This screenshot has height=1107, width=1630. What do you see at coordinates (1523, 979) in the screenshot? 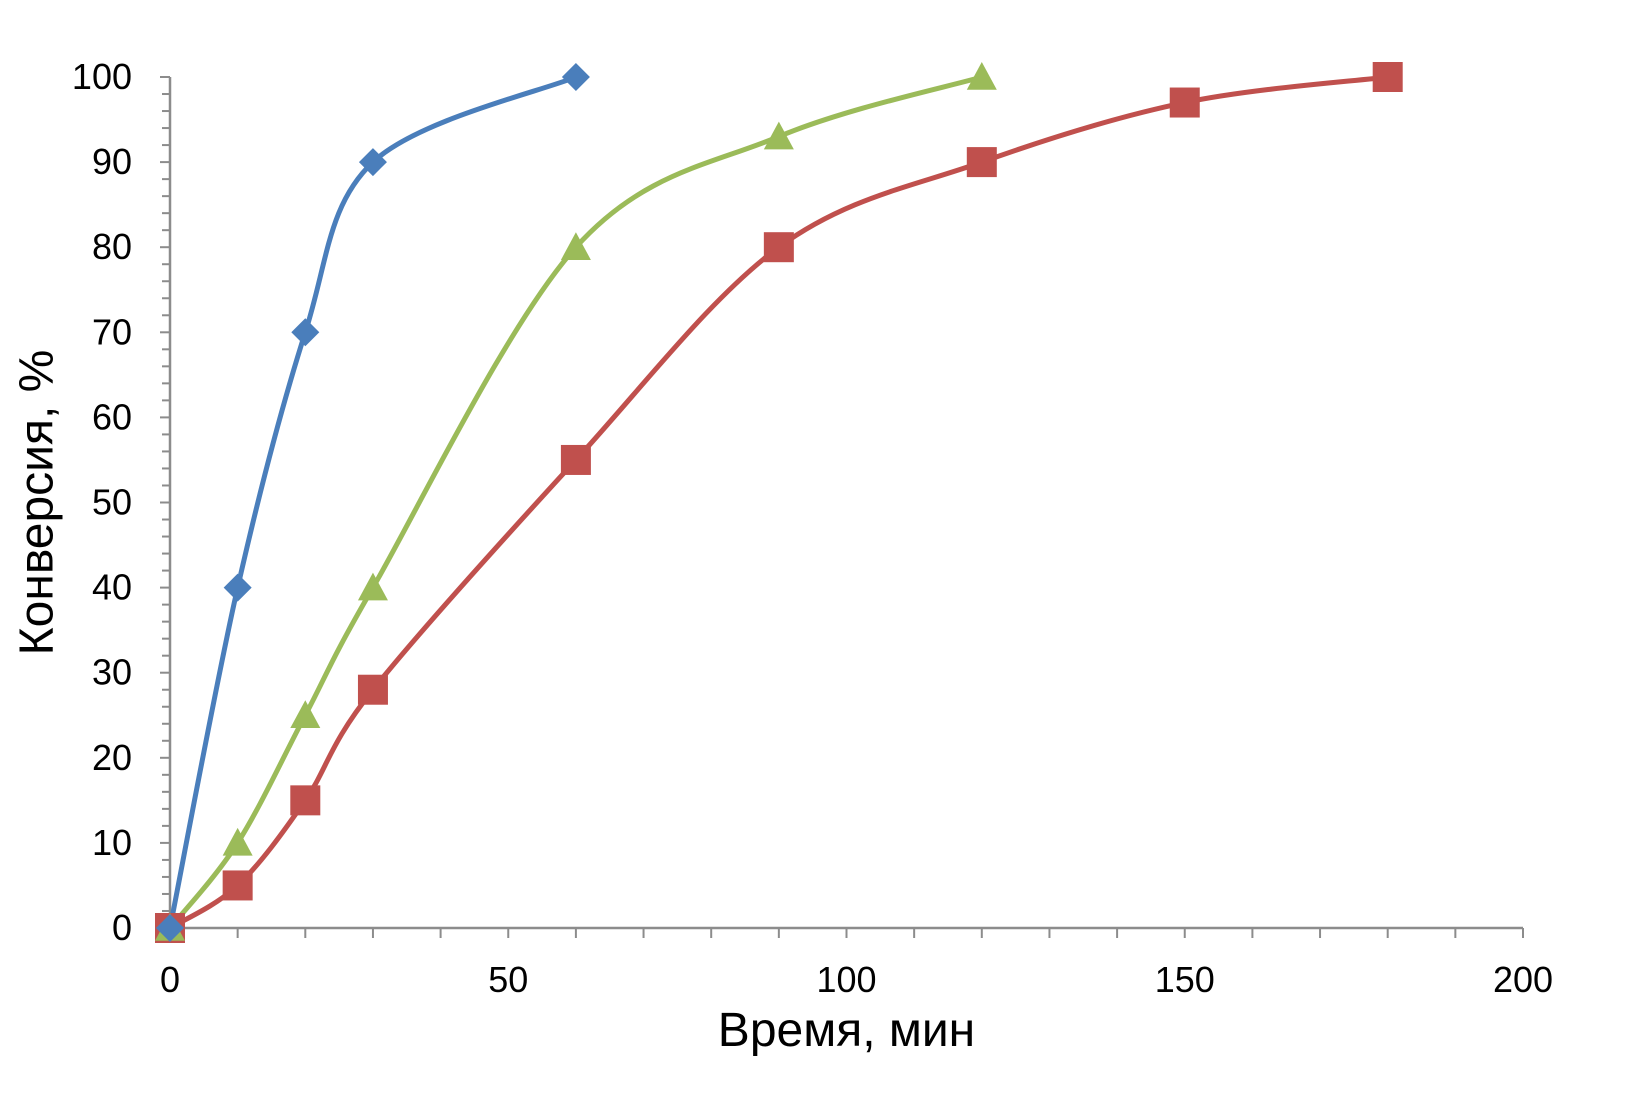
I see `x-tick-label: 200` at bounding box center [1523, 979].